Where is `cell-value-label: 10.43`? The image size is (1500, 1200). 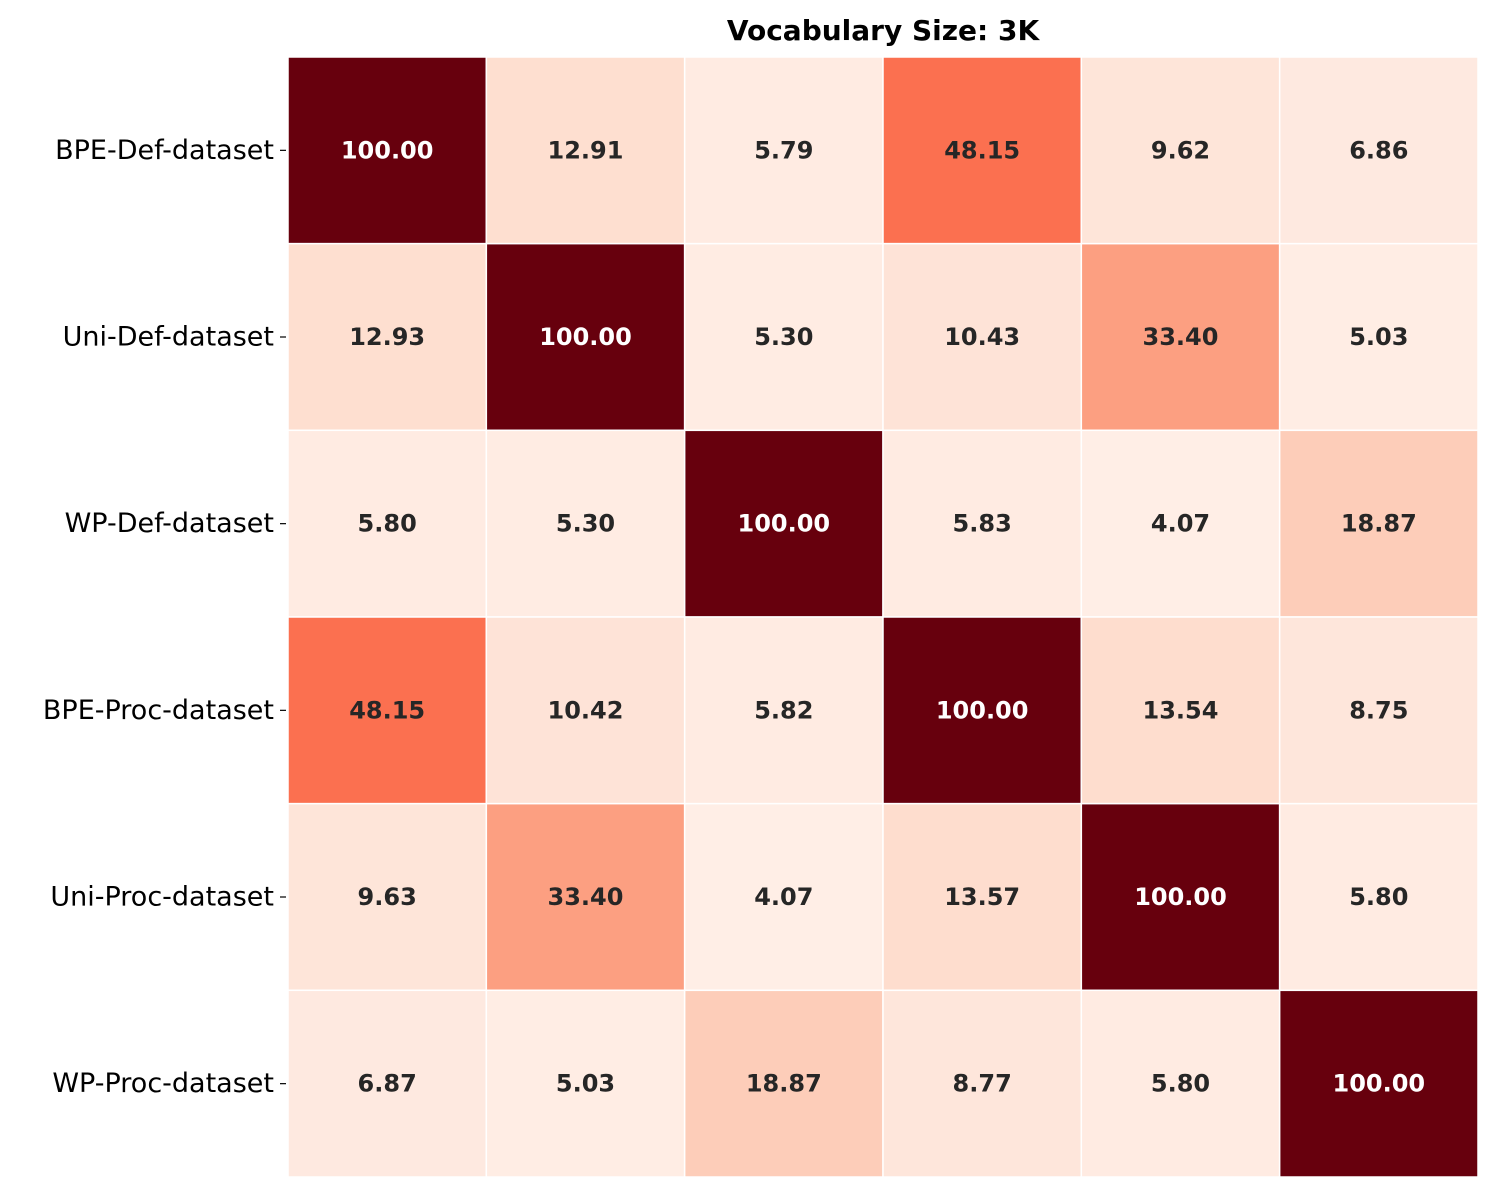
cell-value-label: 10.43 is located at coordinates (982, 337).